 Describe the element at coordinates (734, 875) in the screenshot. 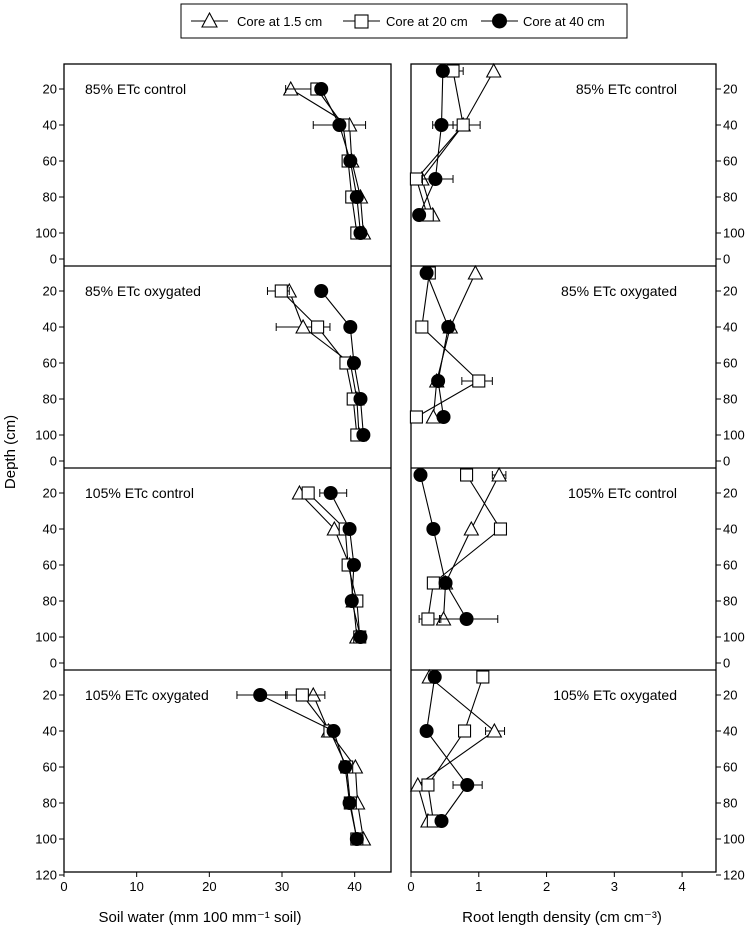

I see `y-tick-label: 120` at that location.